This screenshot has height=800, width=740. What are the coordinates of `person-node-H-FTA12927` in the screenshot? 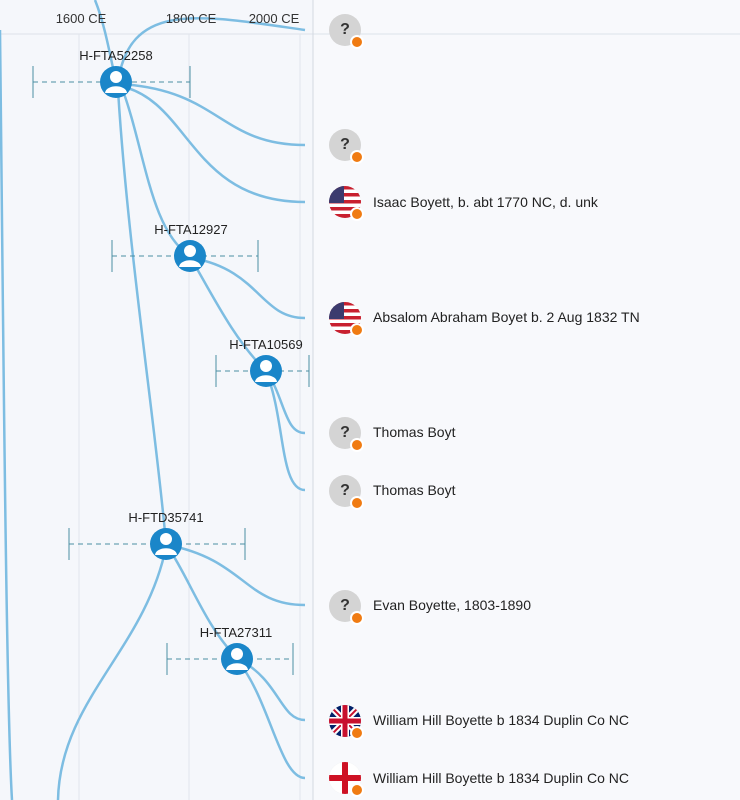 It's located at (190, 256).